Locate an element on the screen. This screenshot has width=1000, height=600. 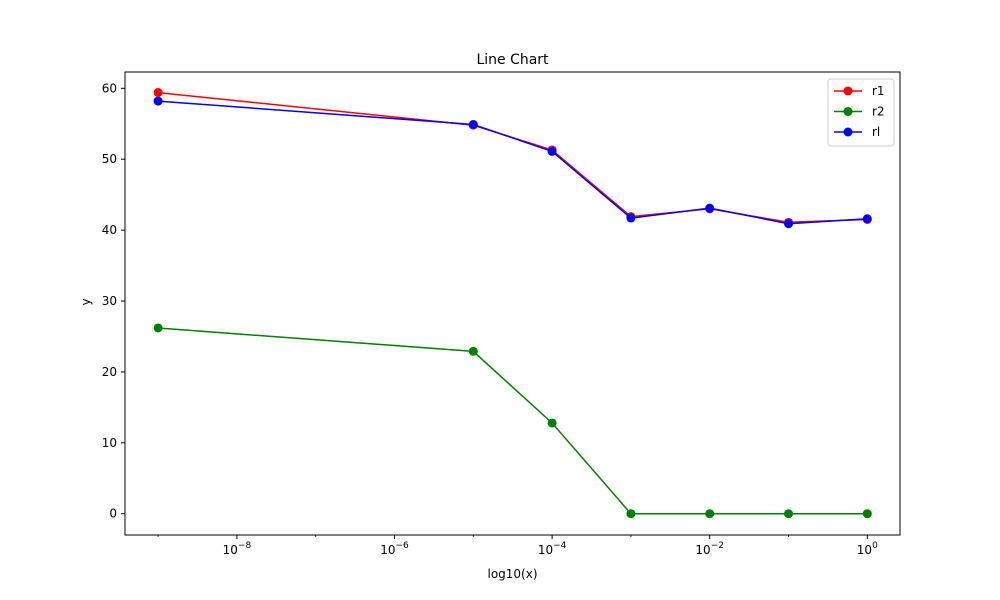
legend-label: rl is located at coordinates (876, 132).